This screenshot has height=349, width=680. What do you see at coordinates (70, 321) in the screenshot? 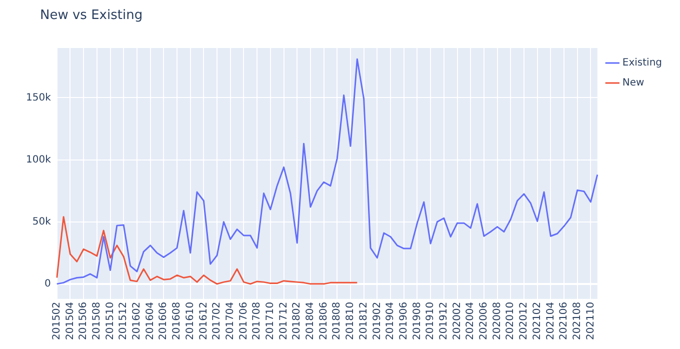
I see `x-tick-label: 201504` at bounding box center [70, 321].